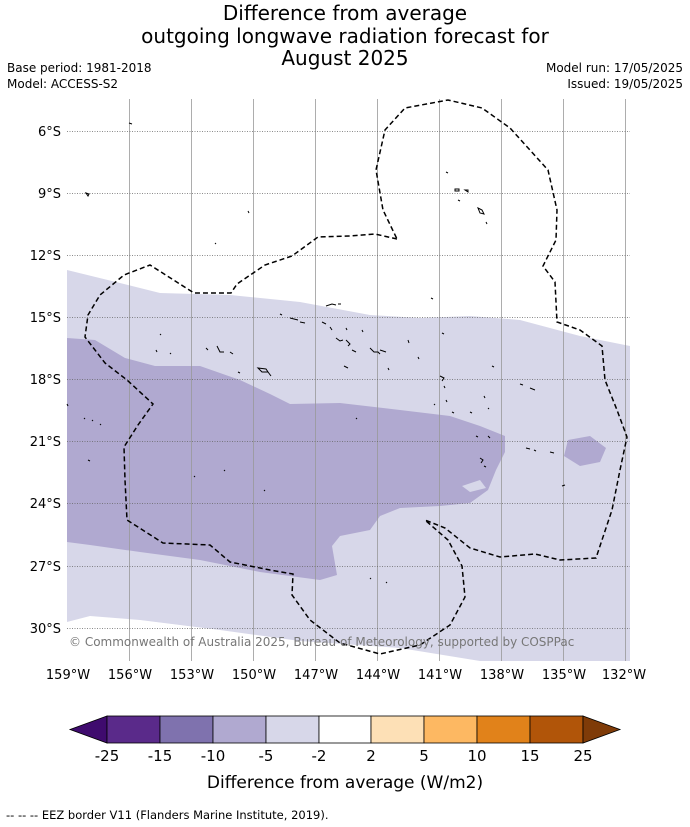 This screenshot has height=827, width=690. Describe the element at coordinates (45, 442) in the screenshot. I see `lat-label: 21°S` at that location.